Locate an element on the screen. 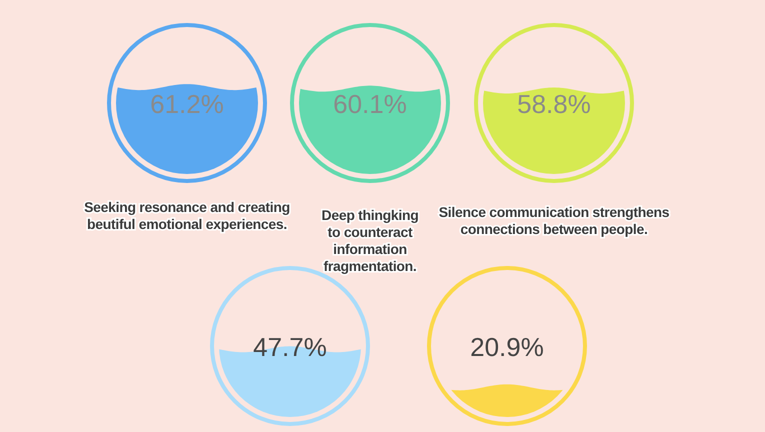 The width and height of the screenshot is (765, 432). data-label: 61.2% is located at coordinates (187, 104).